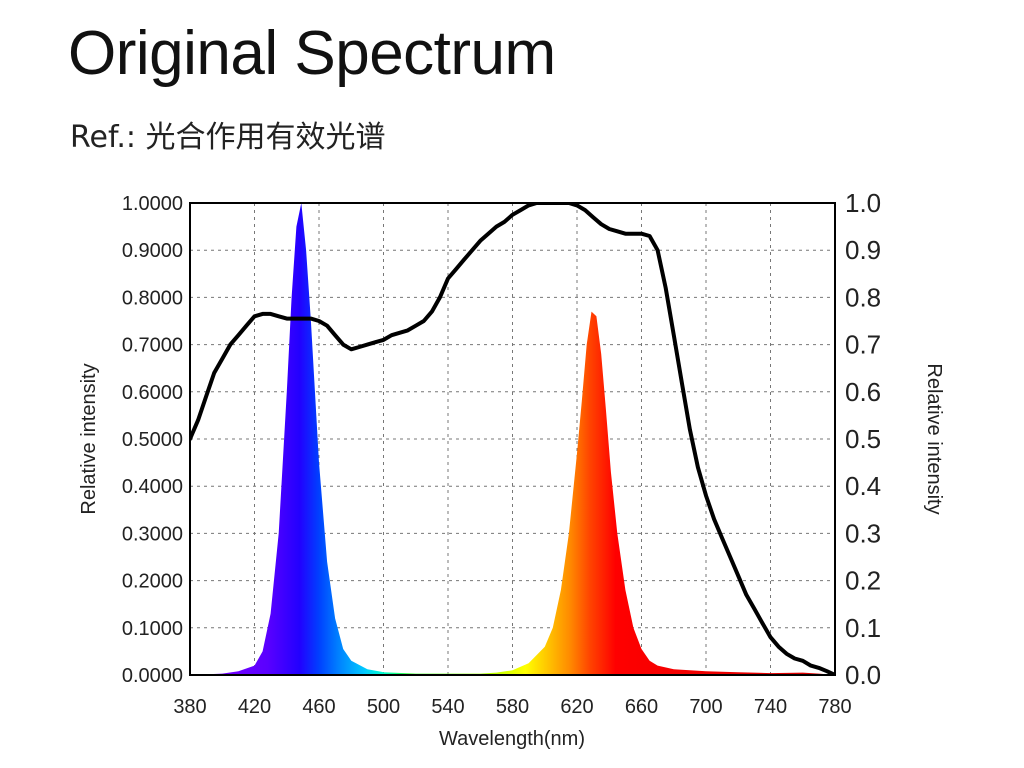  Describe the element at coordinates (254, 707) in the screenshot. I see `x-tick-label: 420` at that location.